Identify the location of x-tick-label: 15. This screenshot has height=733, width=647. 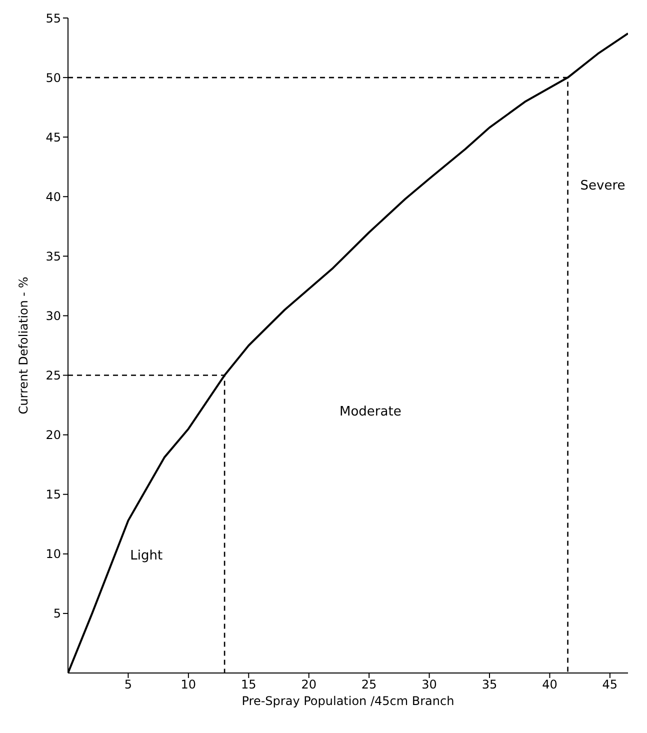
(248, 685).